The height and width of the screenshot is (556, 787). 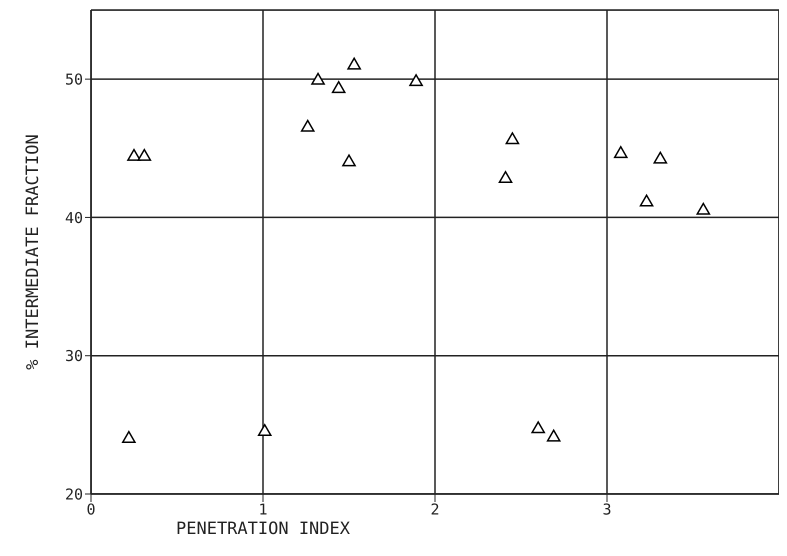 What do you see at coordinates (73, 494) in the screenshot?
I see `y-tick-label: 20` at bounding box center [73, 494].